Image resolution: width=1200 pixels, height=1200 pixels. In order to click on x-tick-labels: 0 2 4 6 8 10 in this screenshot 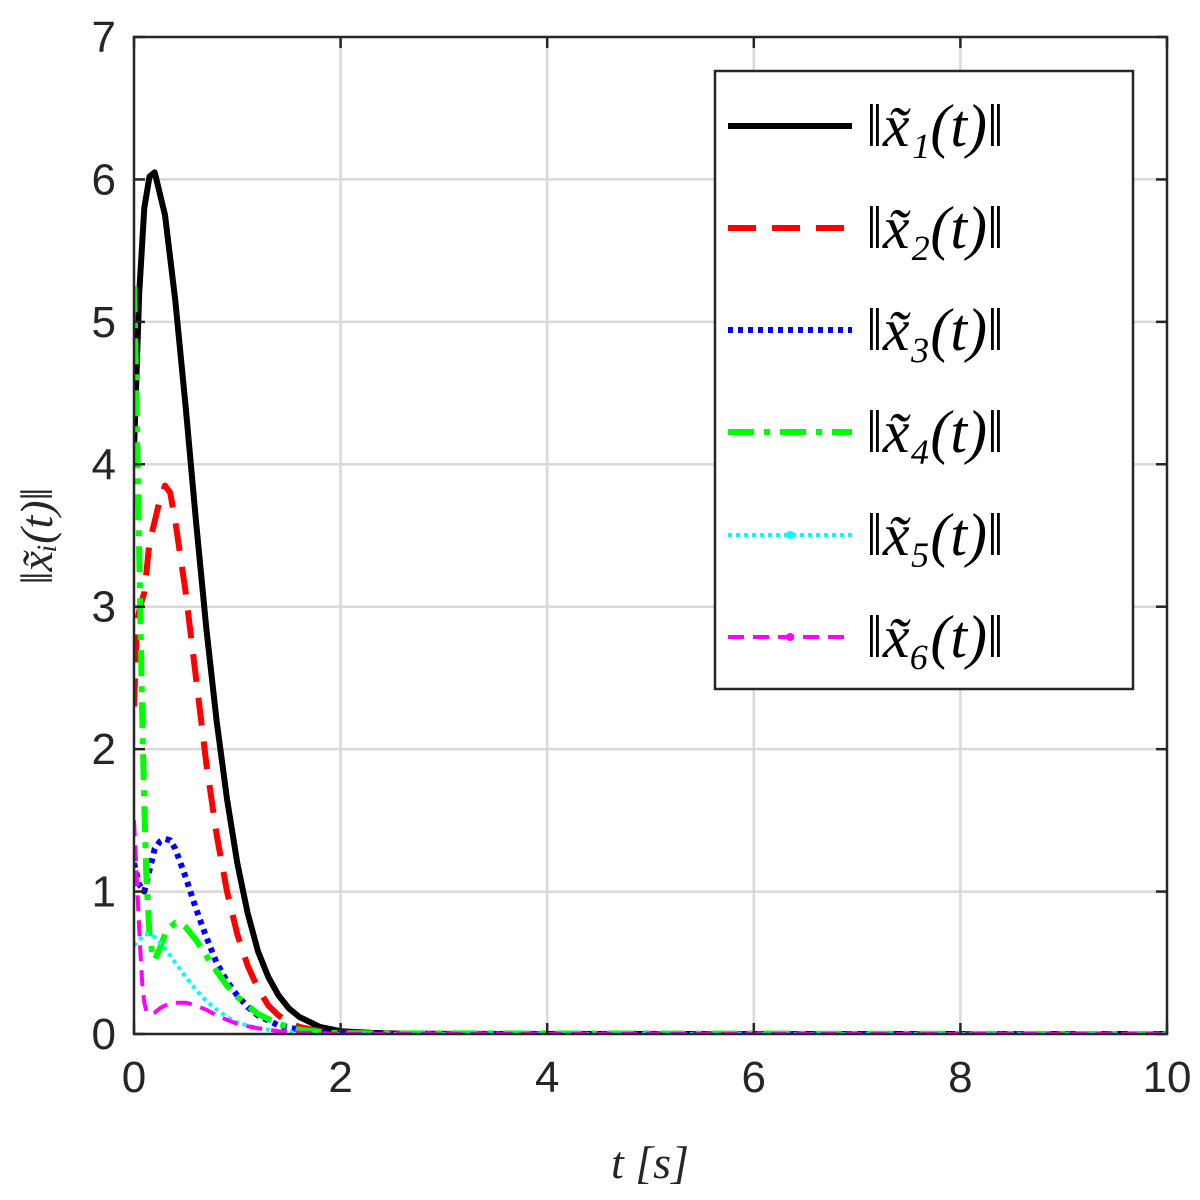, I will do `click(657, 1077)`.